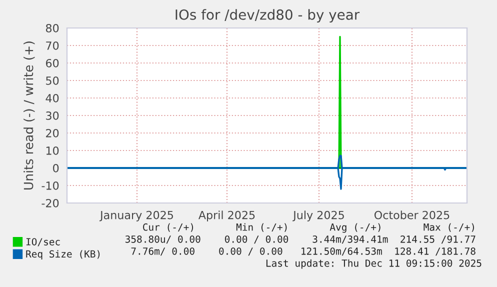 This screenshot has height=287, width=497. I want to click on chart-title: IOs for /dev/zd80 - by year, so click(268, 16).